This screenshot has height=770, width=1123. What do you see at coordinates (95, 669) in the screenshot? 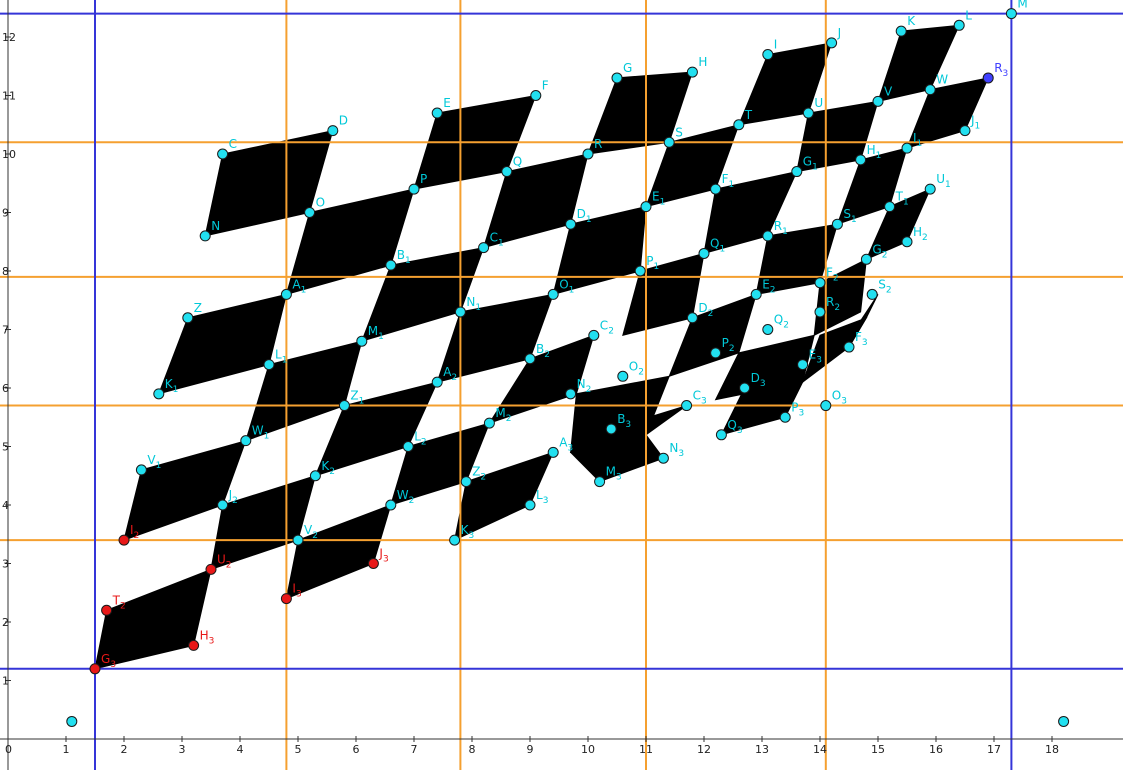
I see `point-G3` at bounding box center [95, 669].